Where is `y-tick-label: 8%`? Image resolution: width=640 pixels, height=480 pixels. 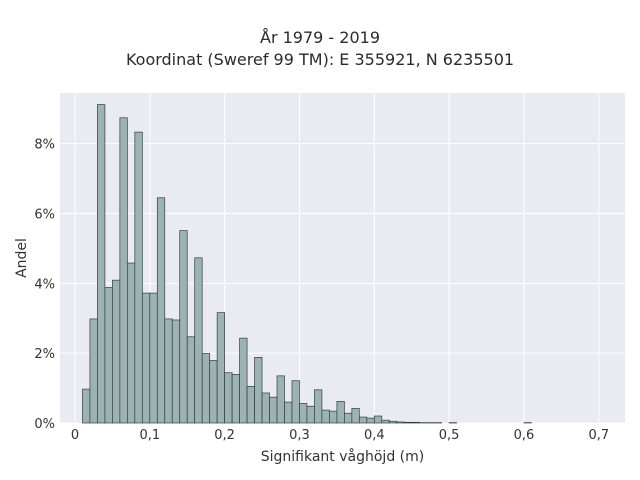
y-tick-label: 8% is located at coordinates (44, 145).